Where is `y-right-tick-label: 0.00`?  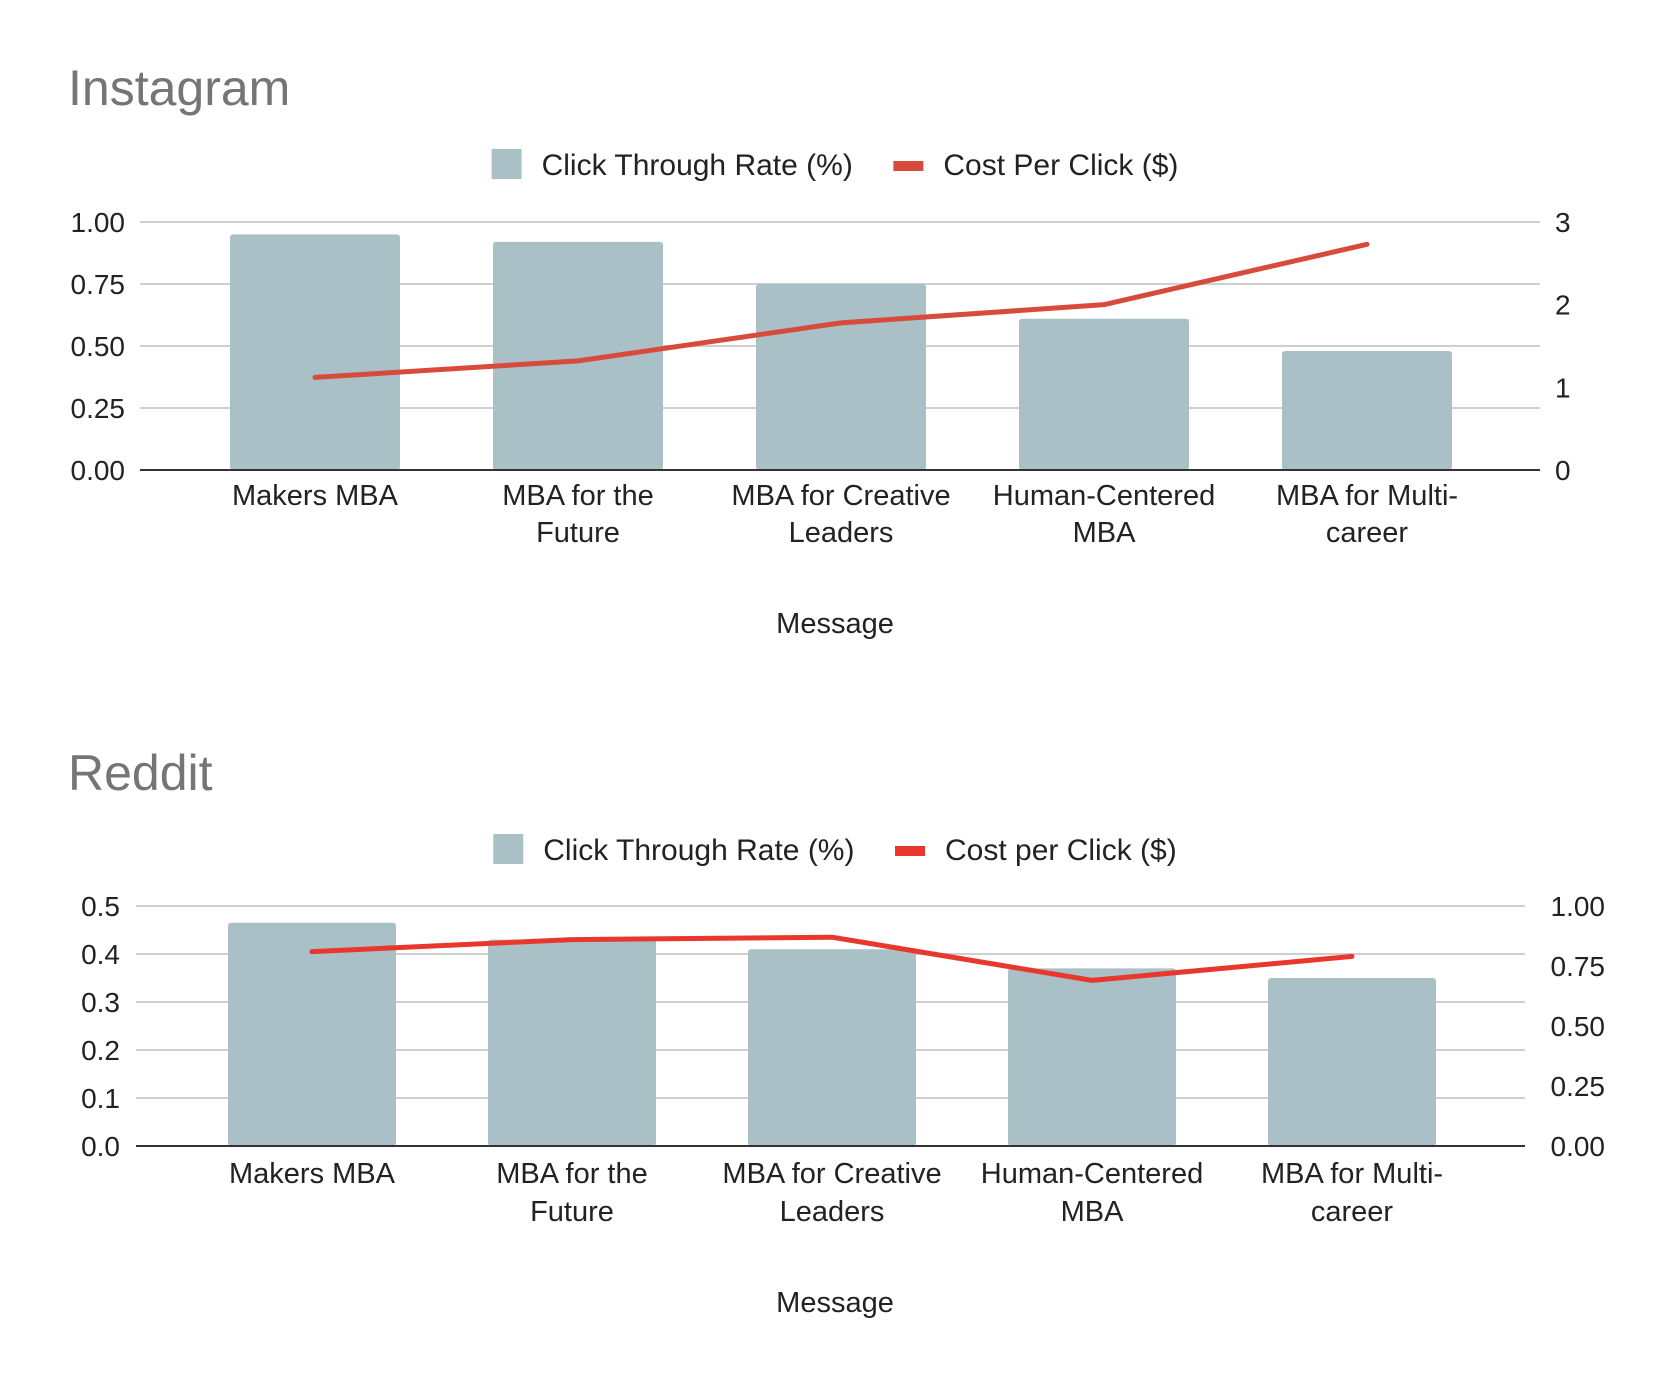 y-right-tick-label: 0.00 is located at coordinates (1578, 1146).